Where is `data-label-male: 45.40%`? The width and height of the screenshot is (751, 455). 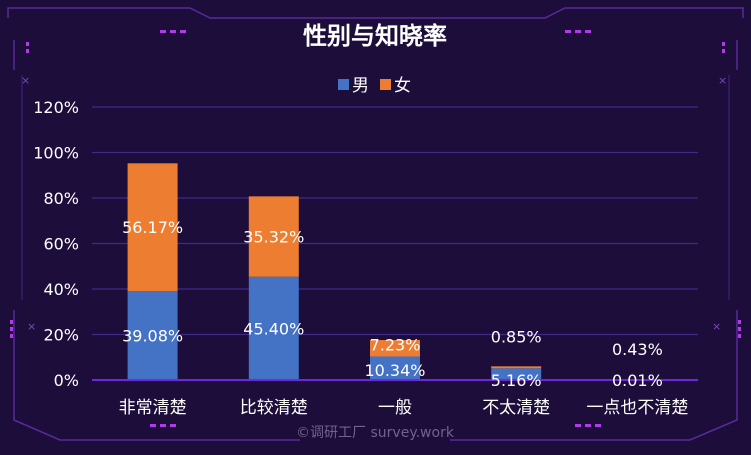 data-label-male: 45.40% is located at coordinates (273, 328).